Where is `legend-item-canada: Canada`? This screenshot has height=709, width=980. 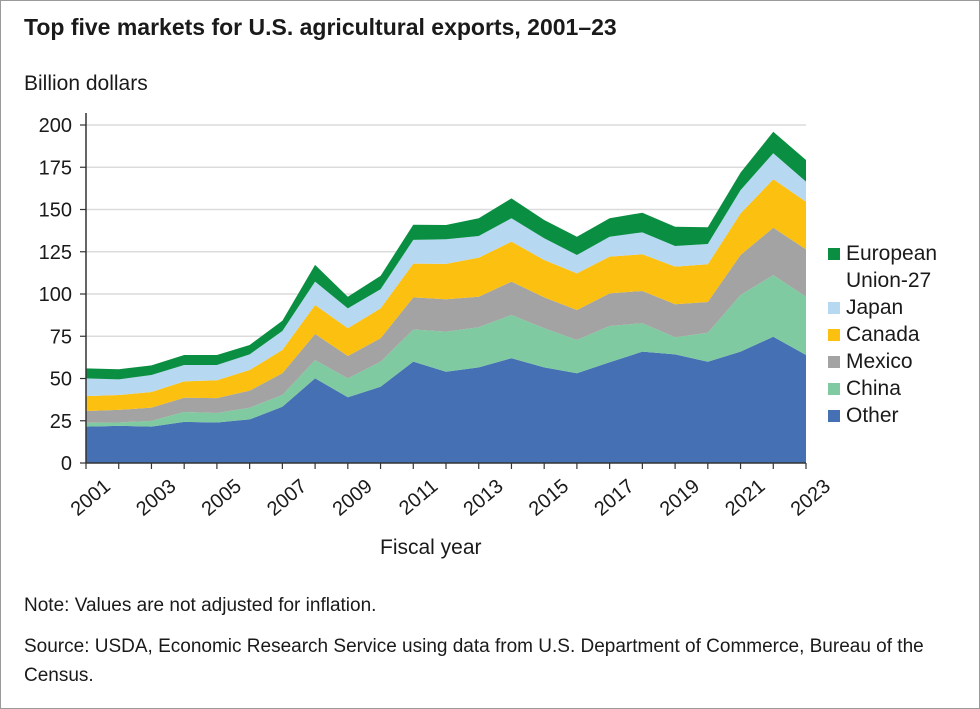
legend-item-canada: Canada is located at coordinates (882, 334).